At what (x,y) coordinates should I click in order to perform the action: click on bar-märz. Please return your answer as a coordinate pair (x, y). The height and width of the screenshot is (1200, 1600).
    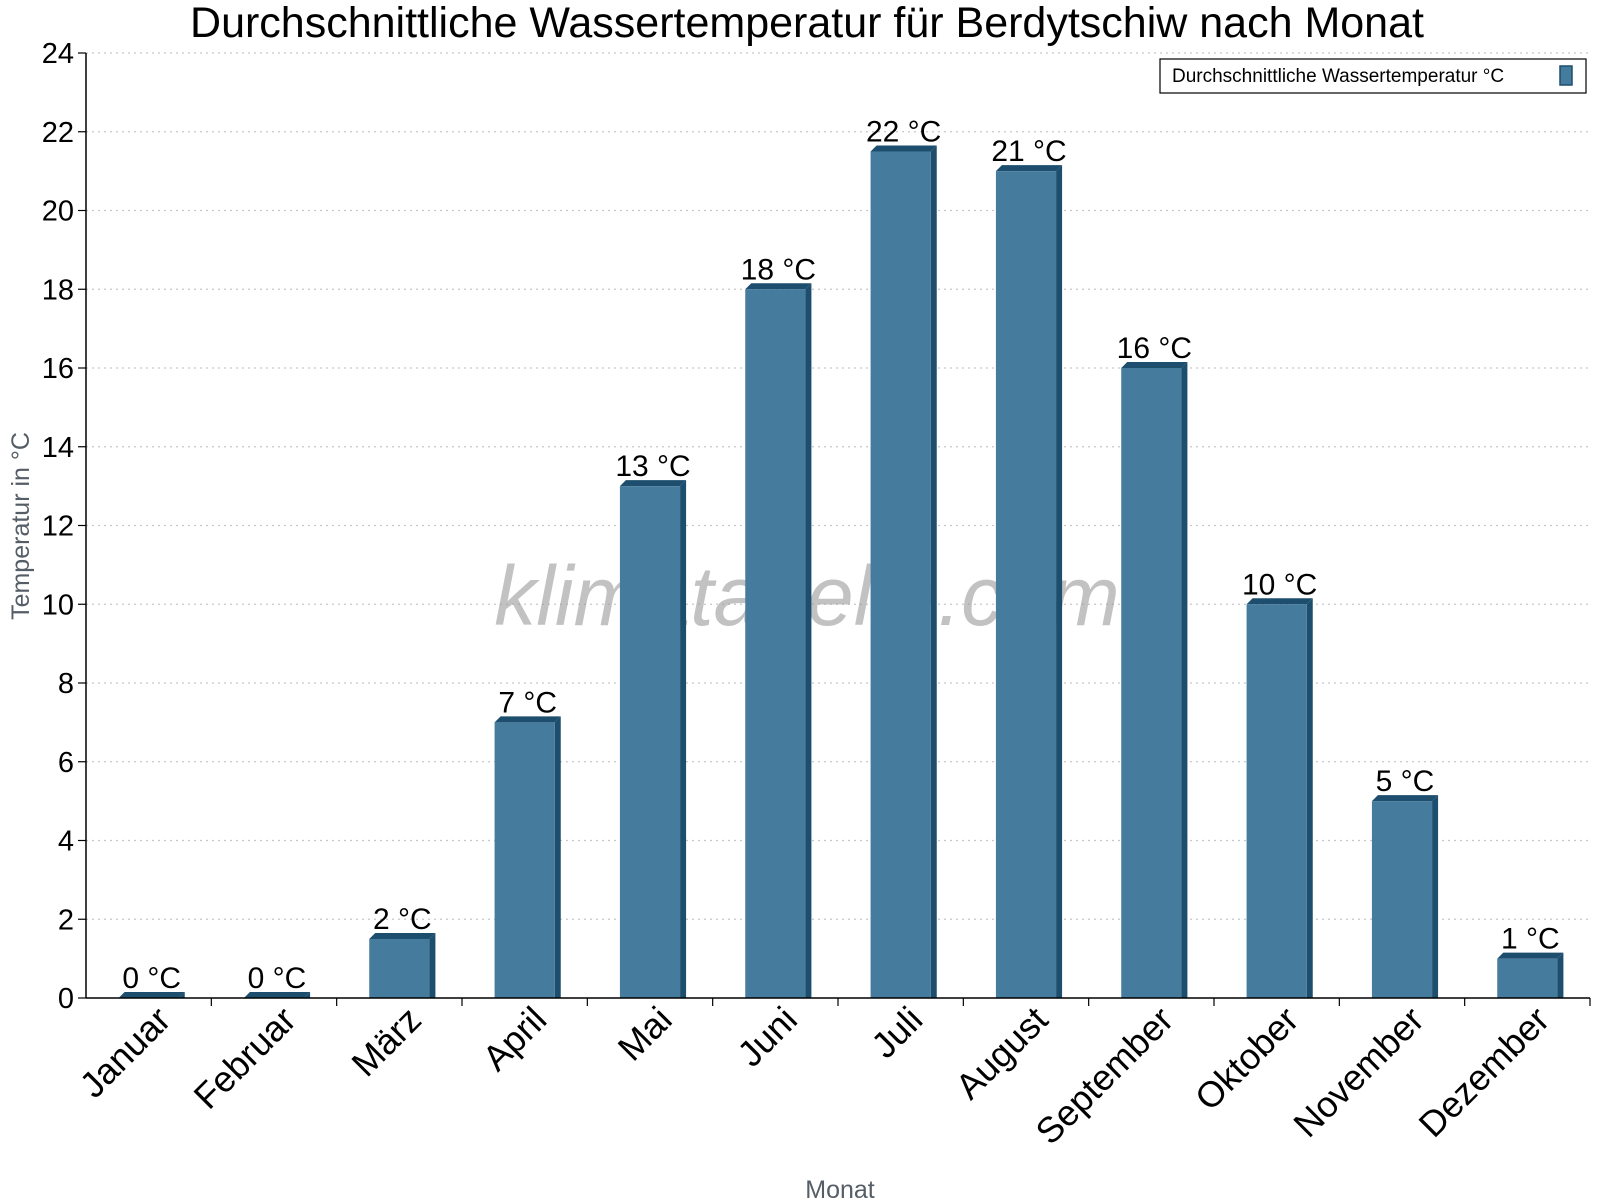
    Looking at the image, I should click on (402, 965).